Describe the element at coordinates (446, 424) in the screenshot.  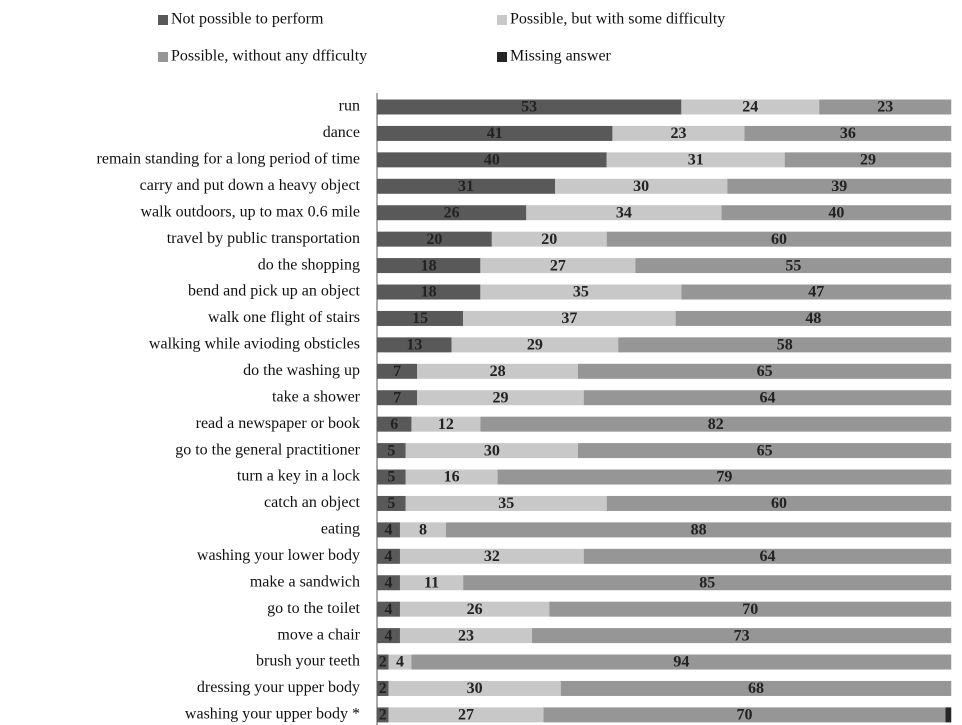
I see `value-label: 12` at that location.